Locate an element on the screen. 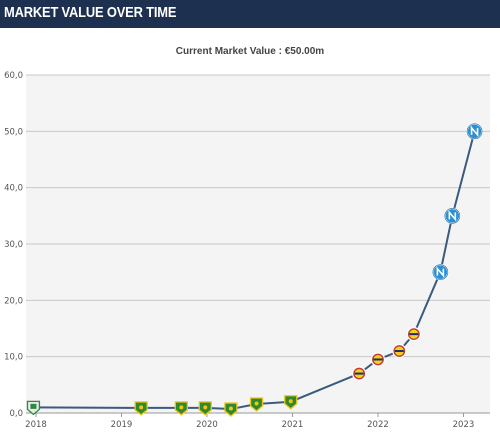 The height and width of the screenshot is (440, 500). page-title: MARKET VALUE OVER TIME is located at coordinates (90, 12).